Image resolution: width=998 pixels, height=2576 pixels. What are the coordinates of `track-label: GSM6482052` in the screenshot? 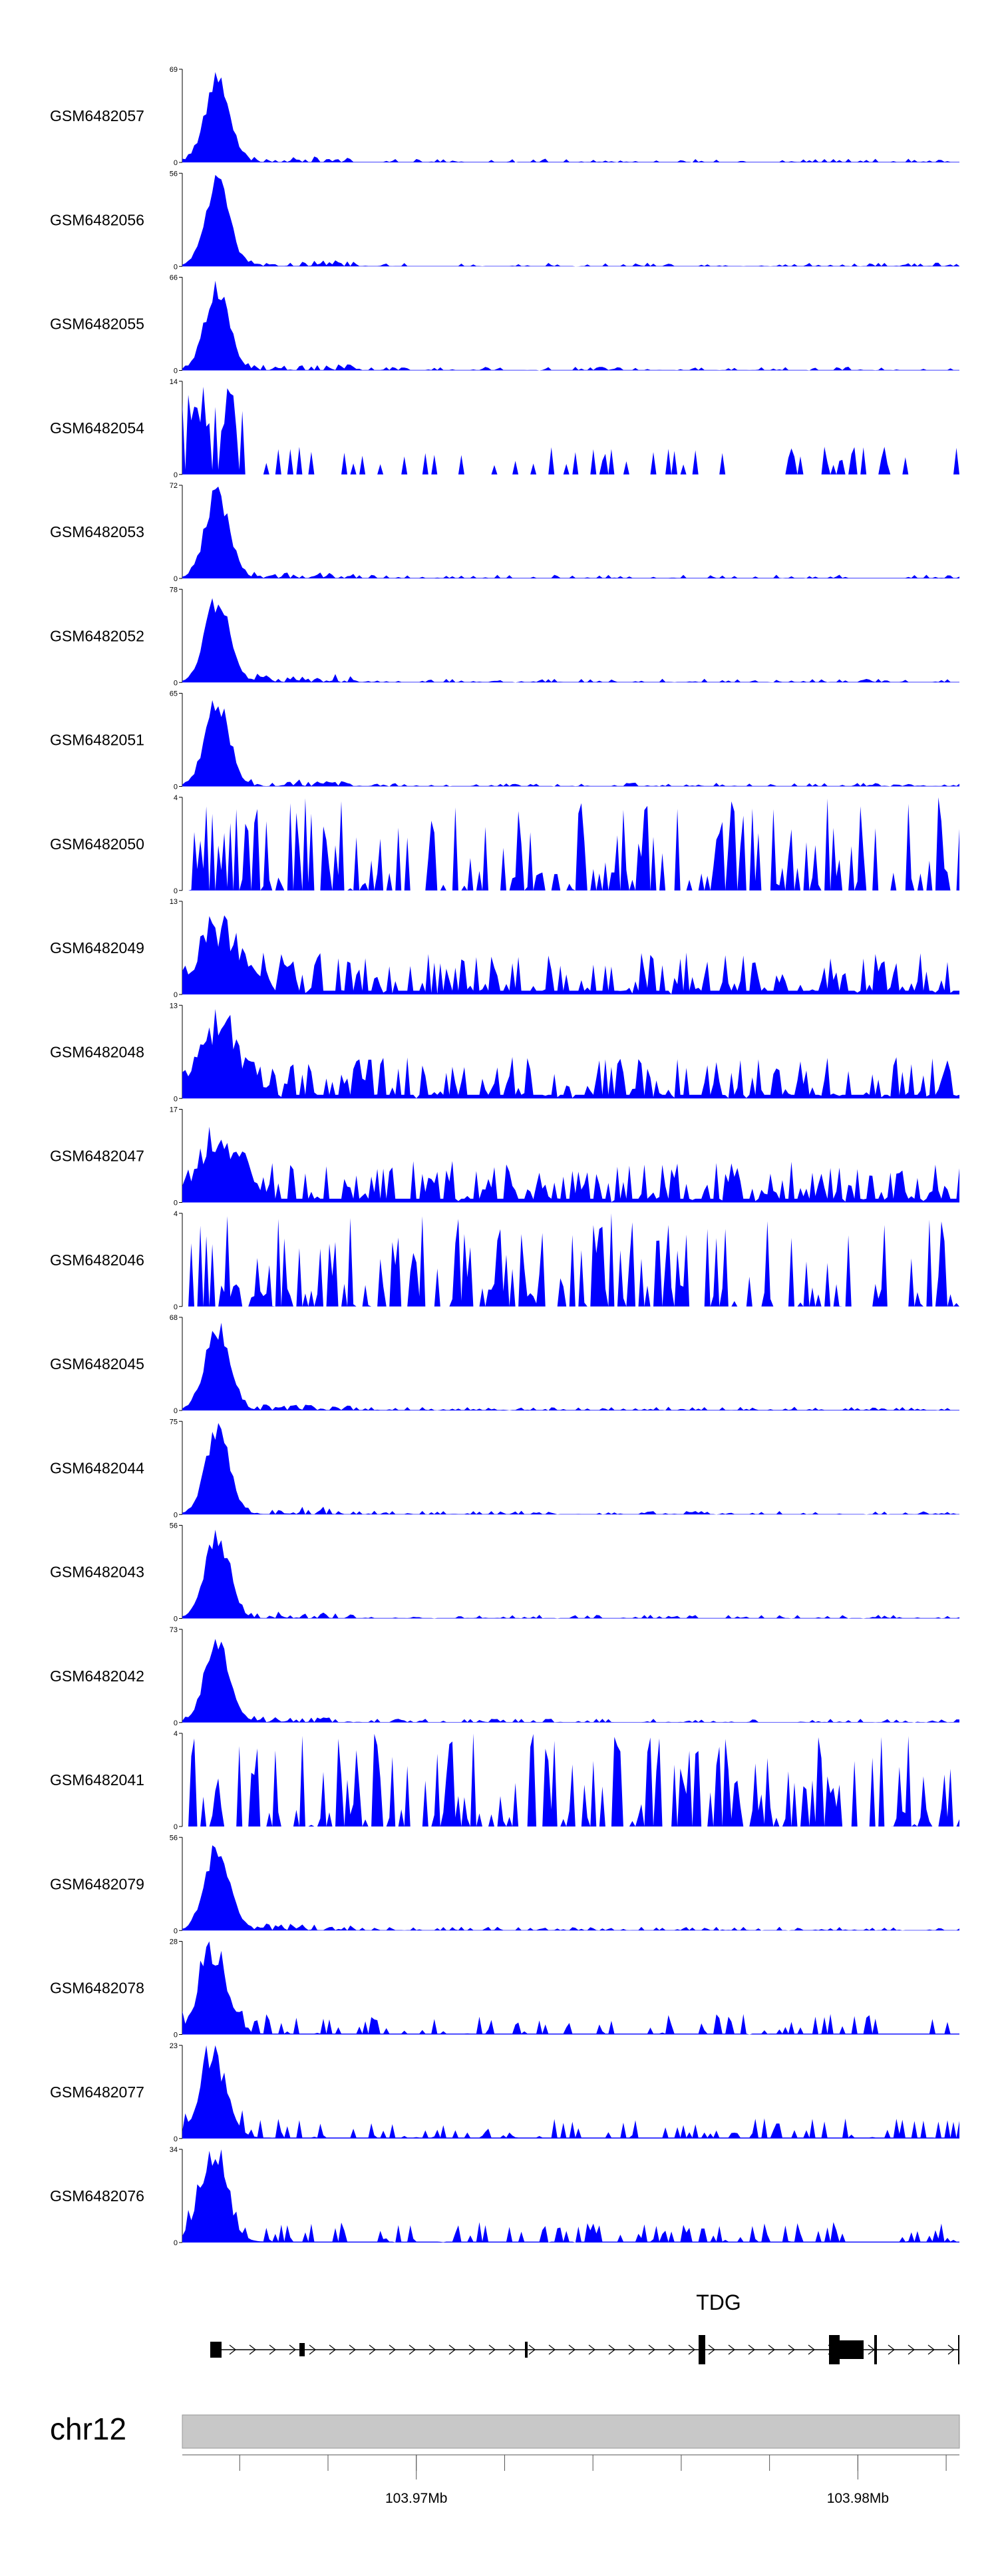 It's located at (97, 635).